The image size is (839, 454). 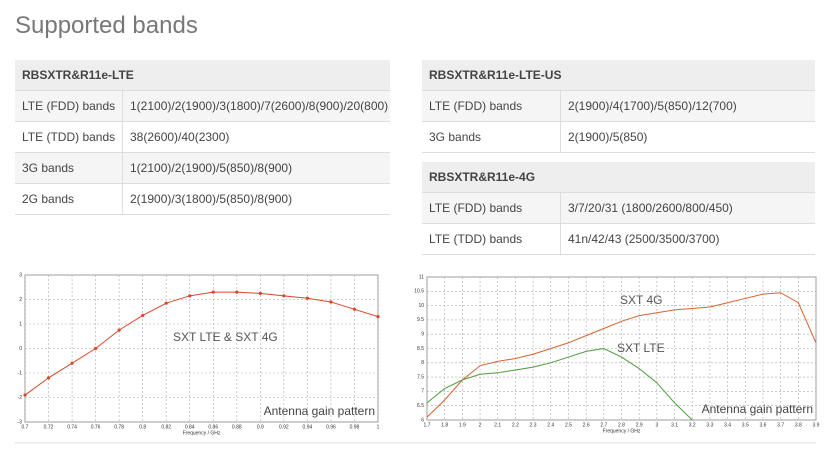 I want to click on x-tick-label: 3.3, so click(x=709, y=425).